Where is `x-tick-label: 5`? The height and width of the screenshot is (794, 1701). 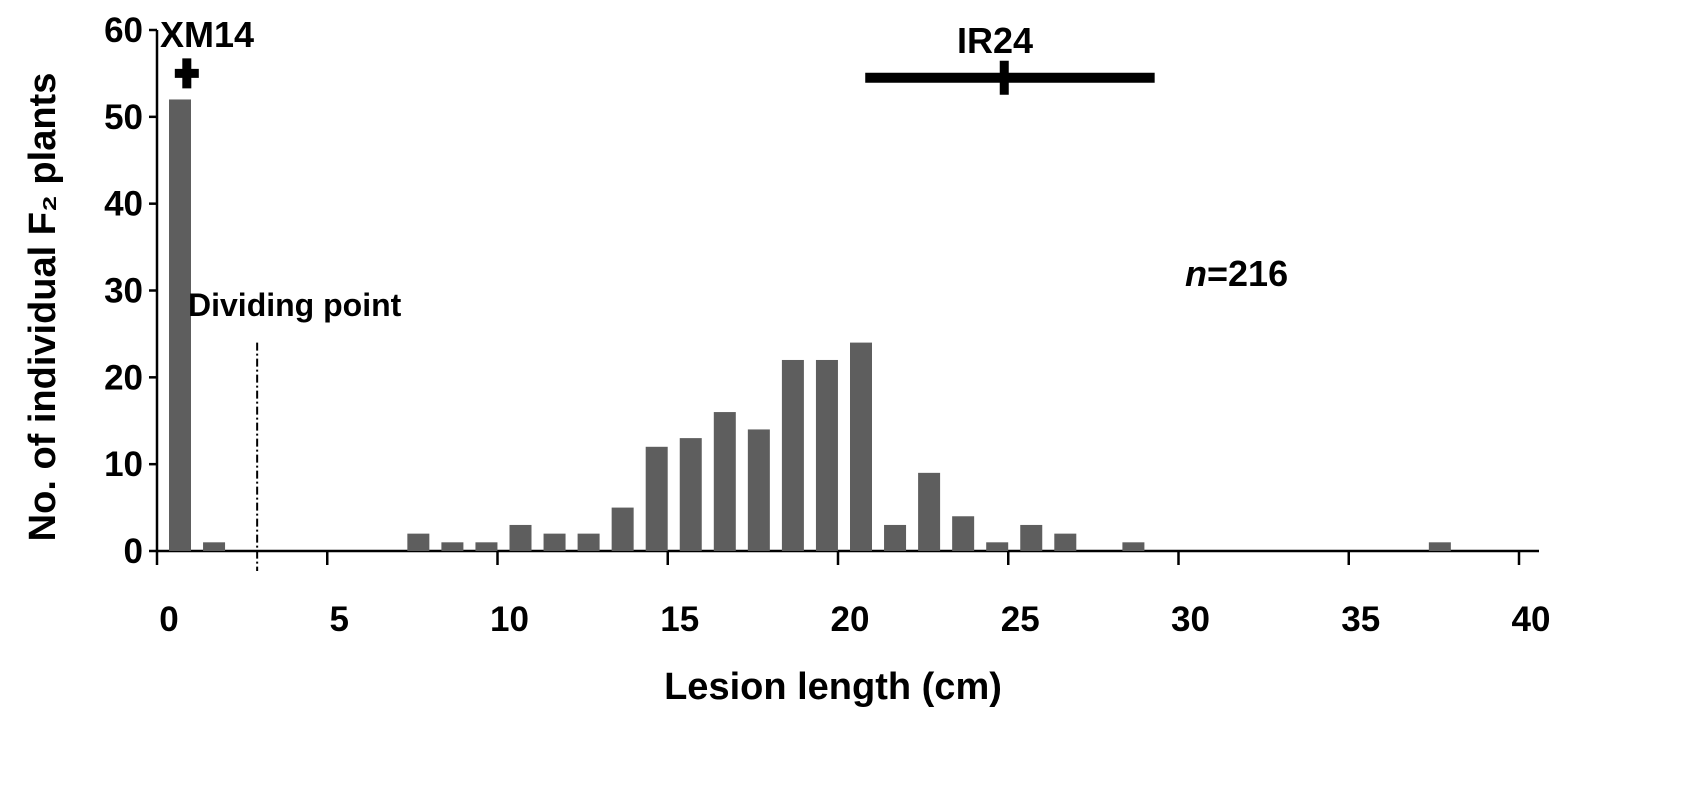
x-tick-label: 5 is located at coordinates (339, 619).